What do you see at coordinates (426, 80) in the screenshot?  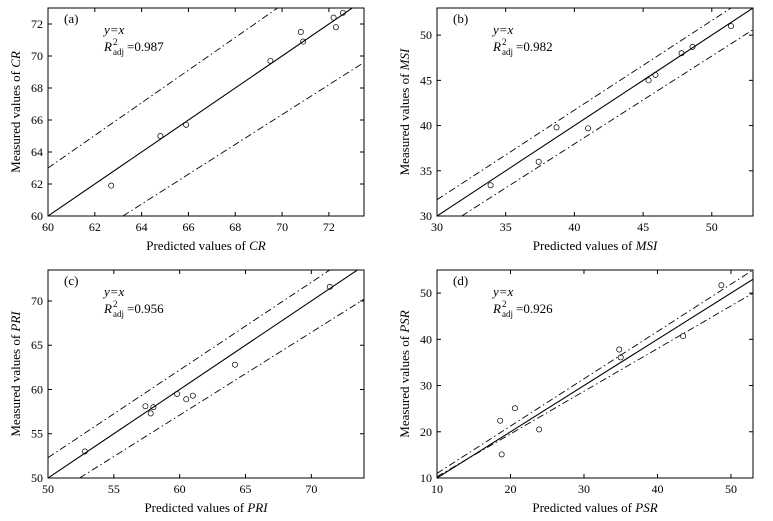 I see `y-tick-label: 45` at bounding box center [426, 80].